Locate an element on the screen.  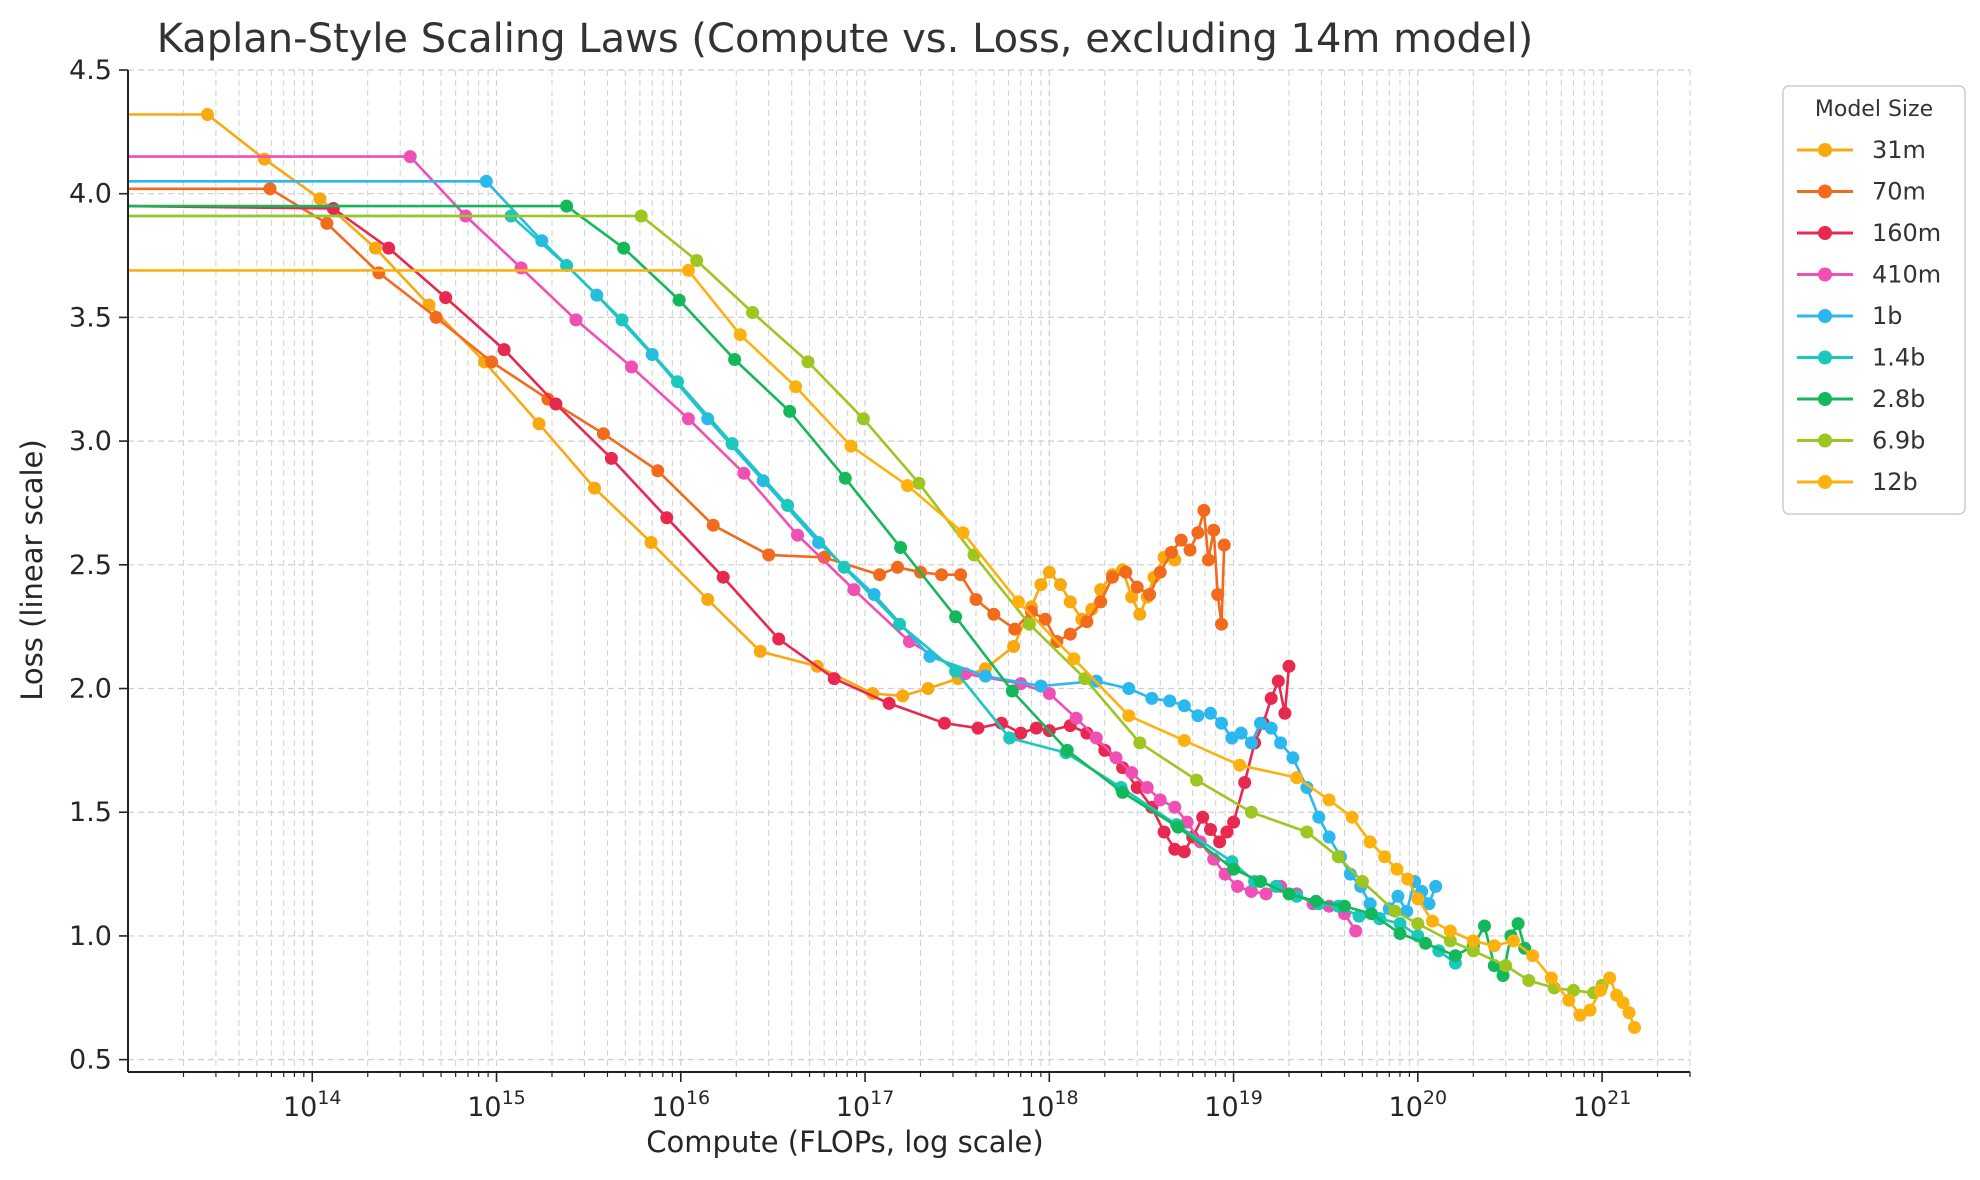
legend-label: 6.9b is located at coordinates (1898, 441).